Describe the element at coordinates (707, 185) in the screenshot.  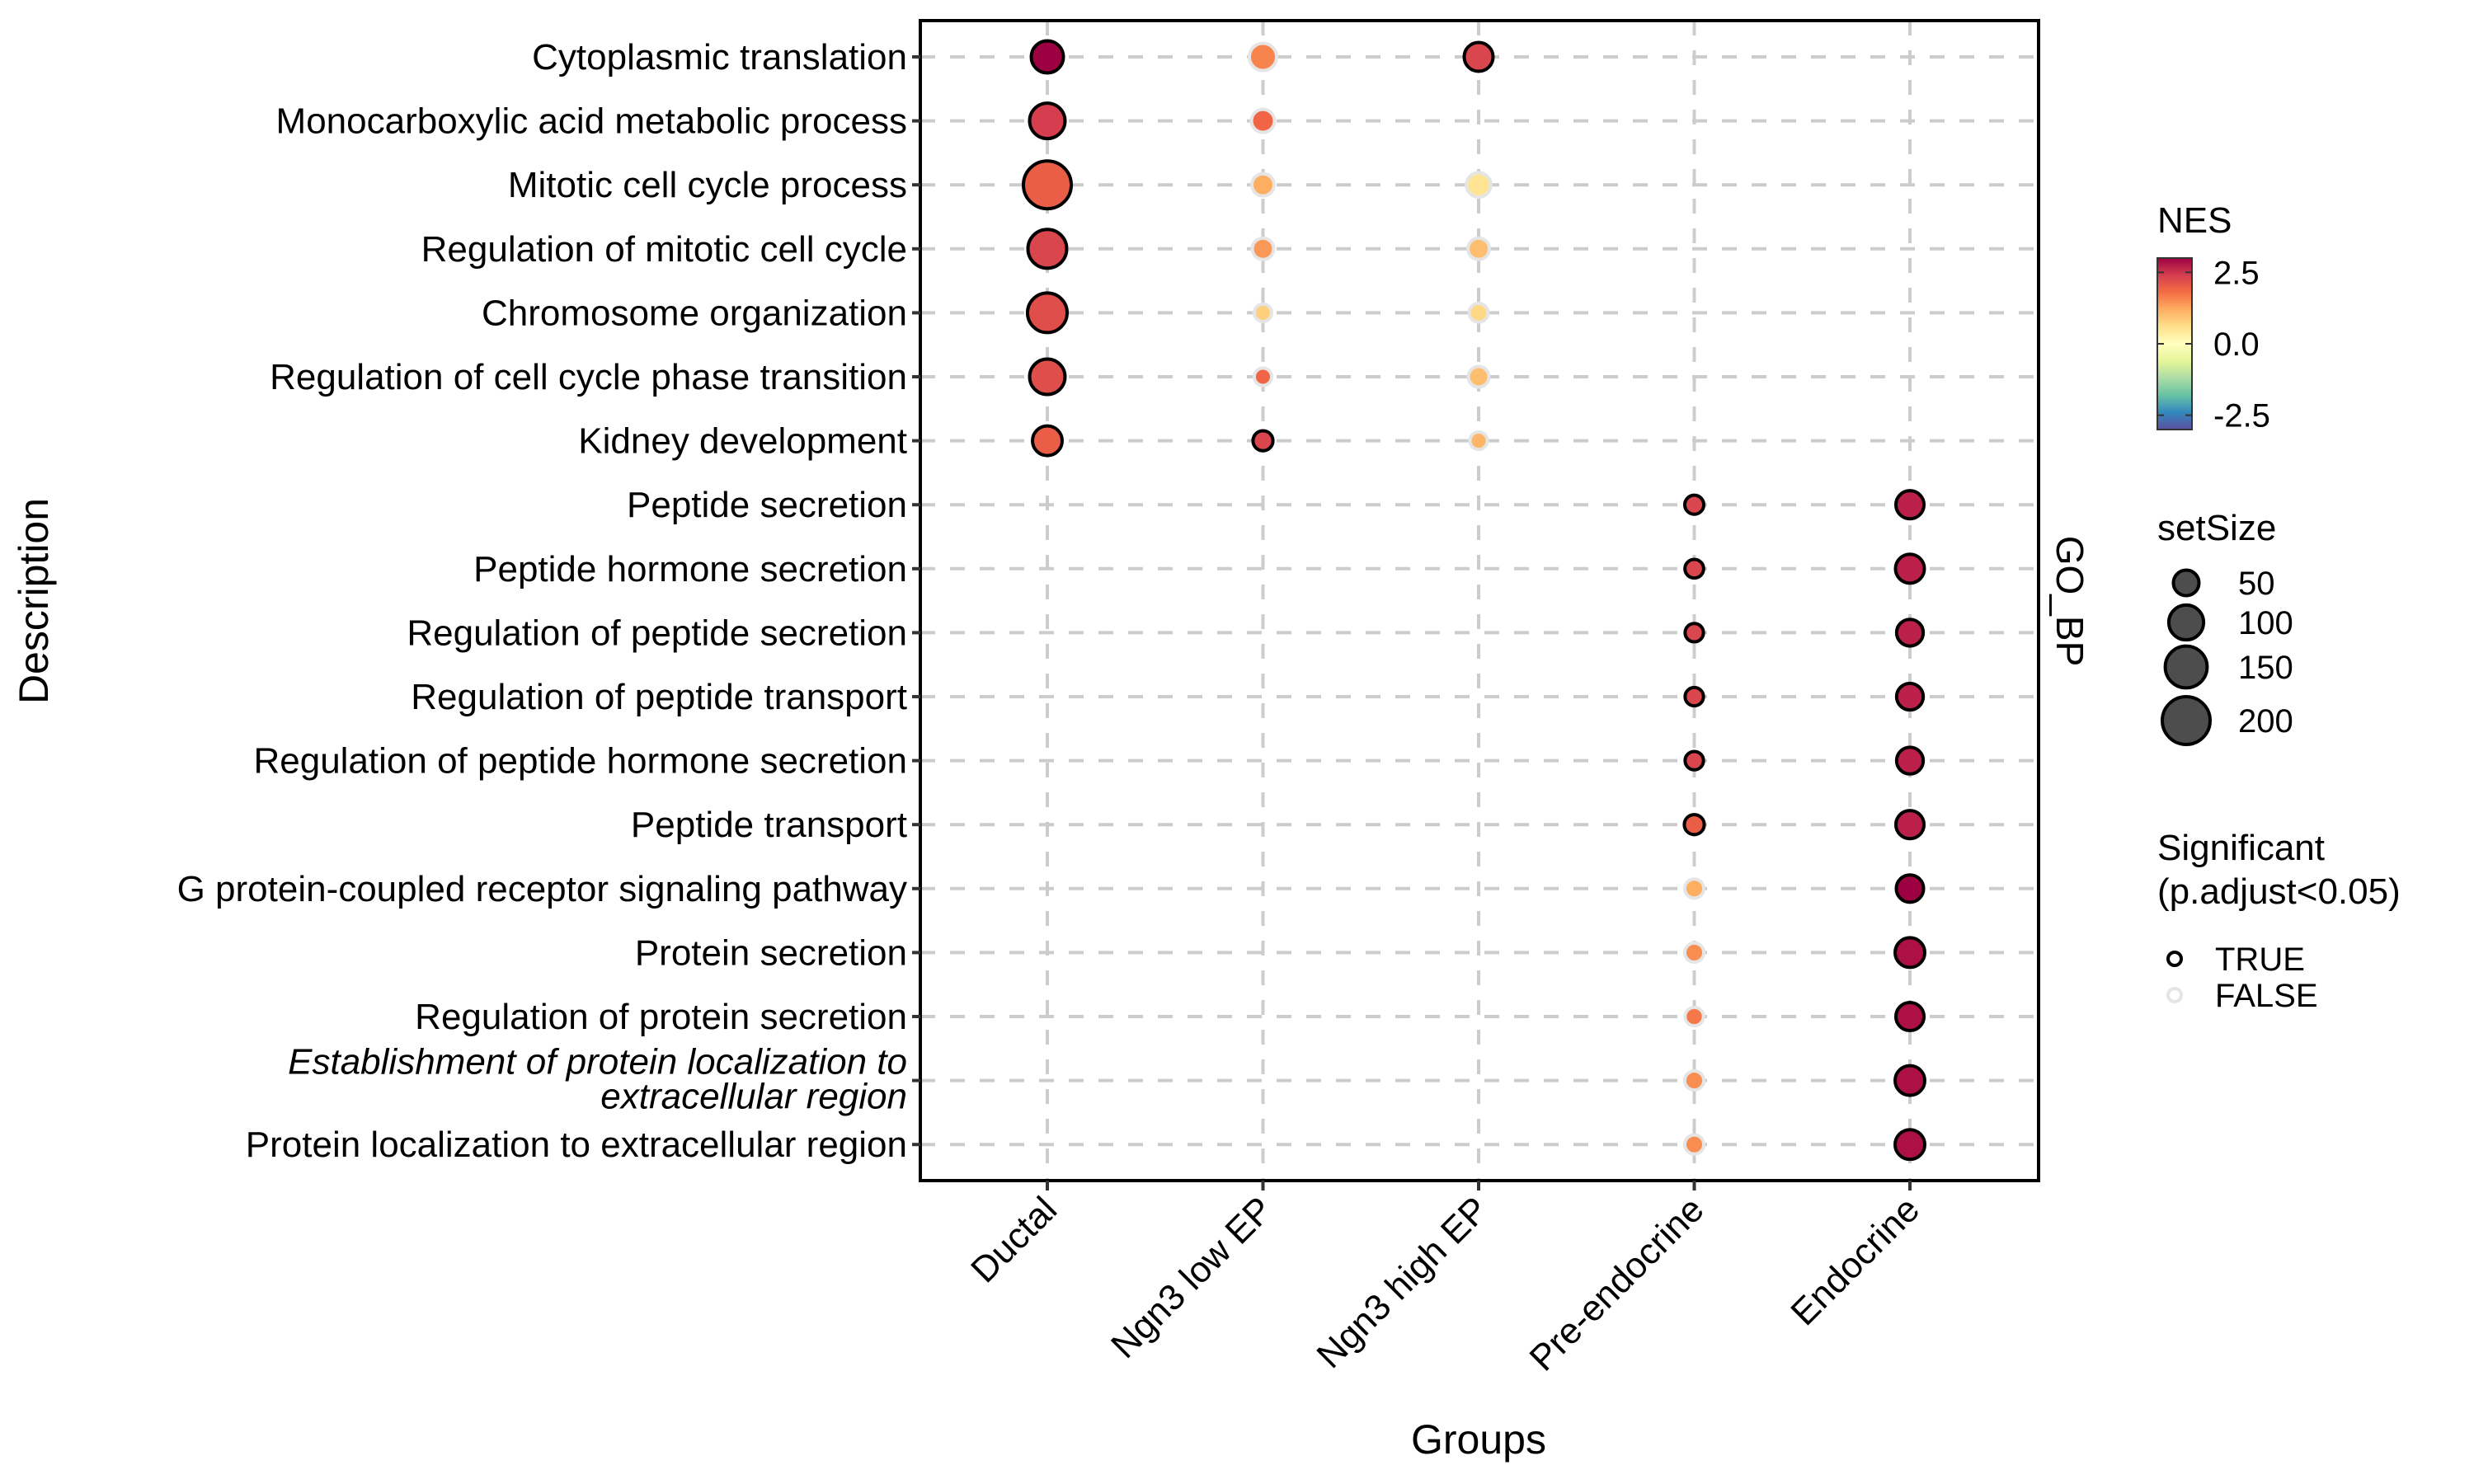
I see `y-tick-label: Mitotic cell cycle process` at that location.